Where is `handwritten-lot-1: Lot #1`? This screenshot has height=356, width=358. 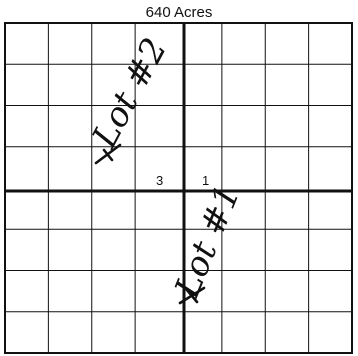 handwritten-lot-1: Lot #1 is located at coordinates (208, 242).